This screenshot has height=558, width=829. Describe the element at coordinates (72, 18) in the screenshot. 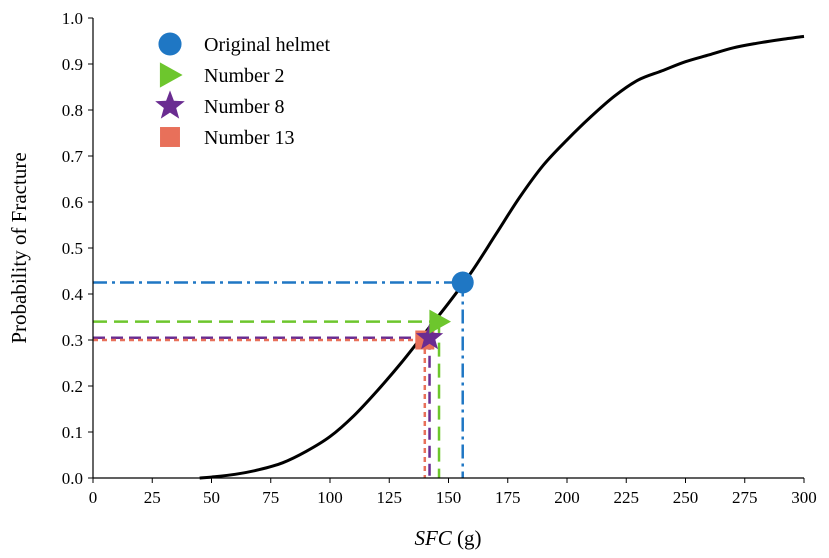

I see `y-tick-label: 1.0` at that location.